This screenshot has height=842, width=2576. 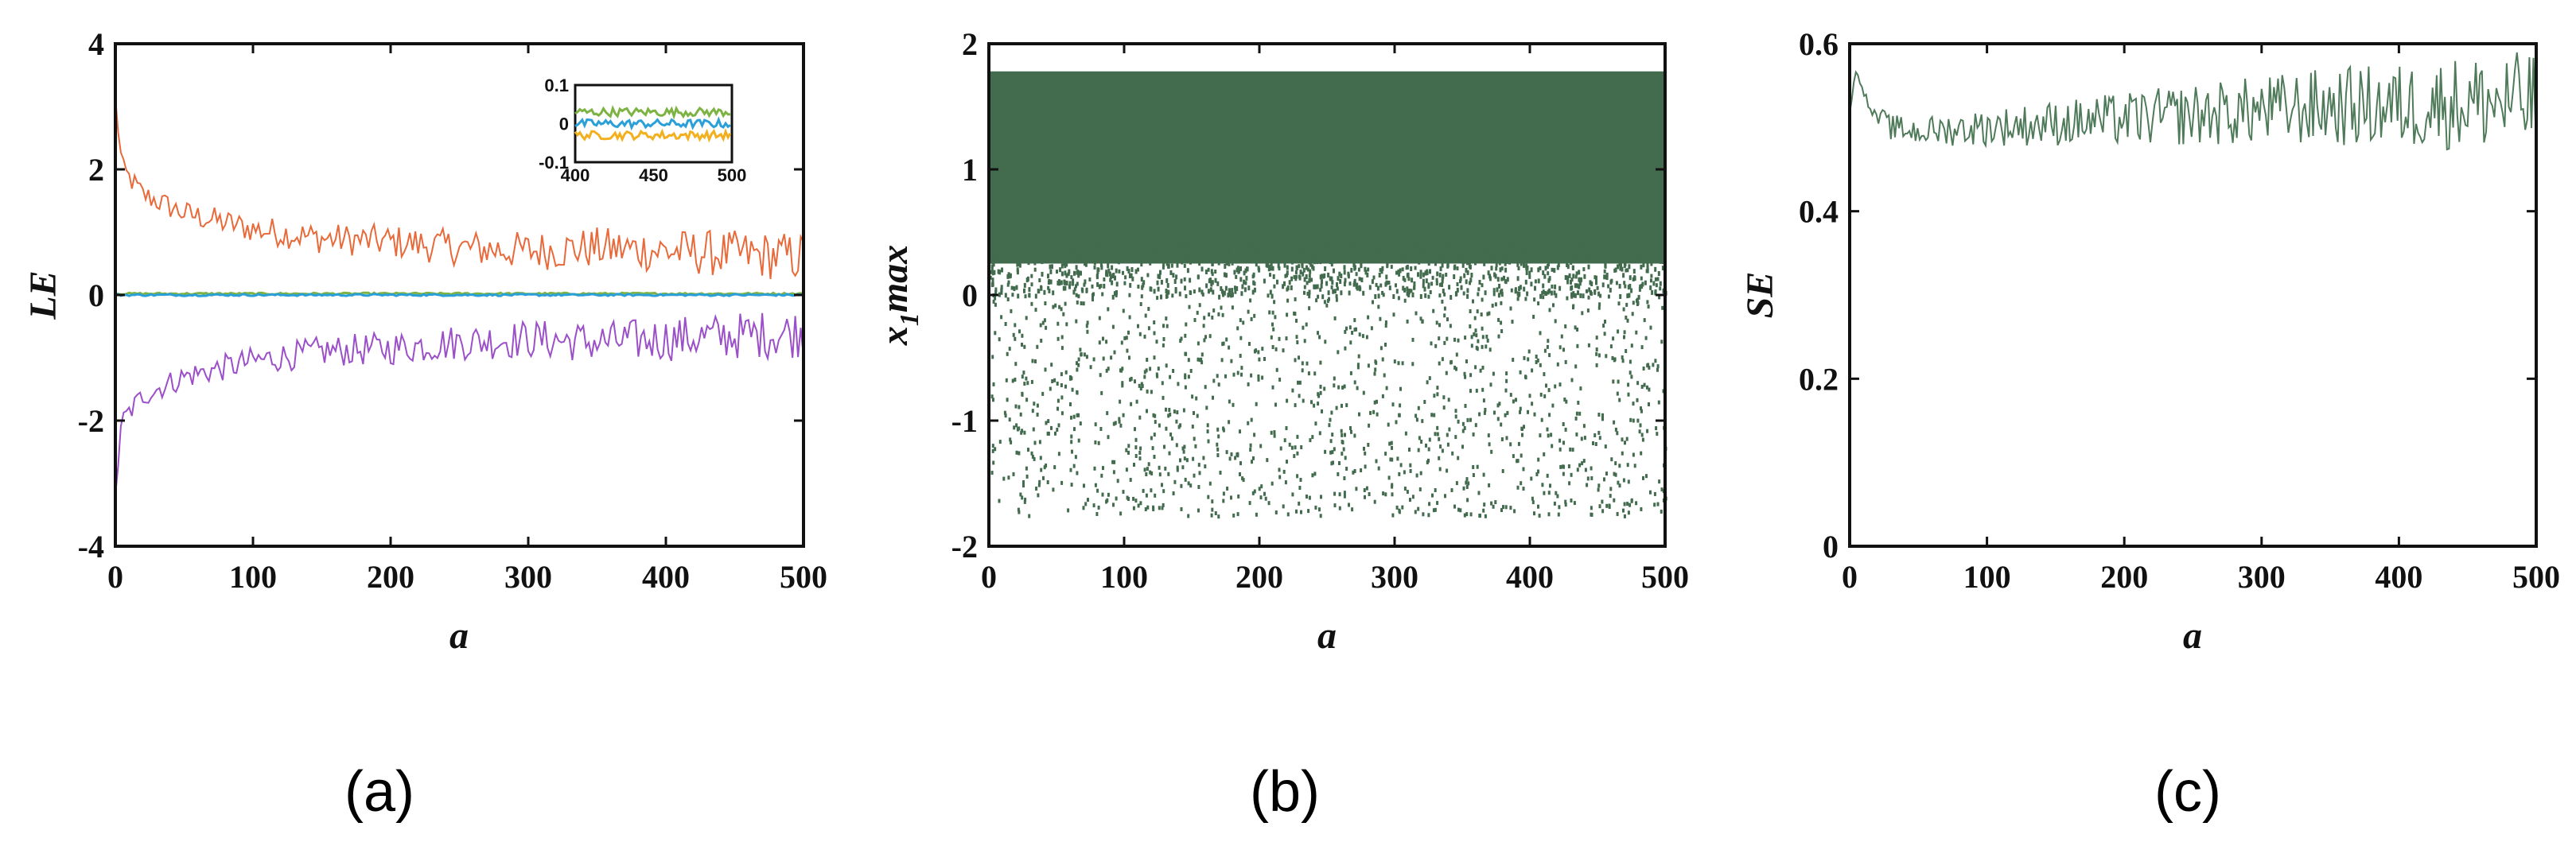 What do you see at coordinates (643, 130) in the screenshot?
I see `inset-marks: 400 450 500-0.100.1` at bounding box center [643, 130].